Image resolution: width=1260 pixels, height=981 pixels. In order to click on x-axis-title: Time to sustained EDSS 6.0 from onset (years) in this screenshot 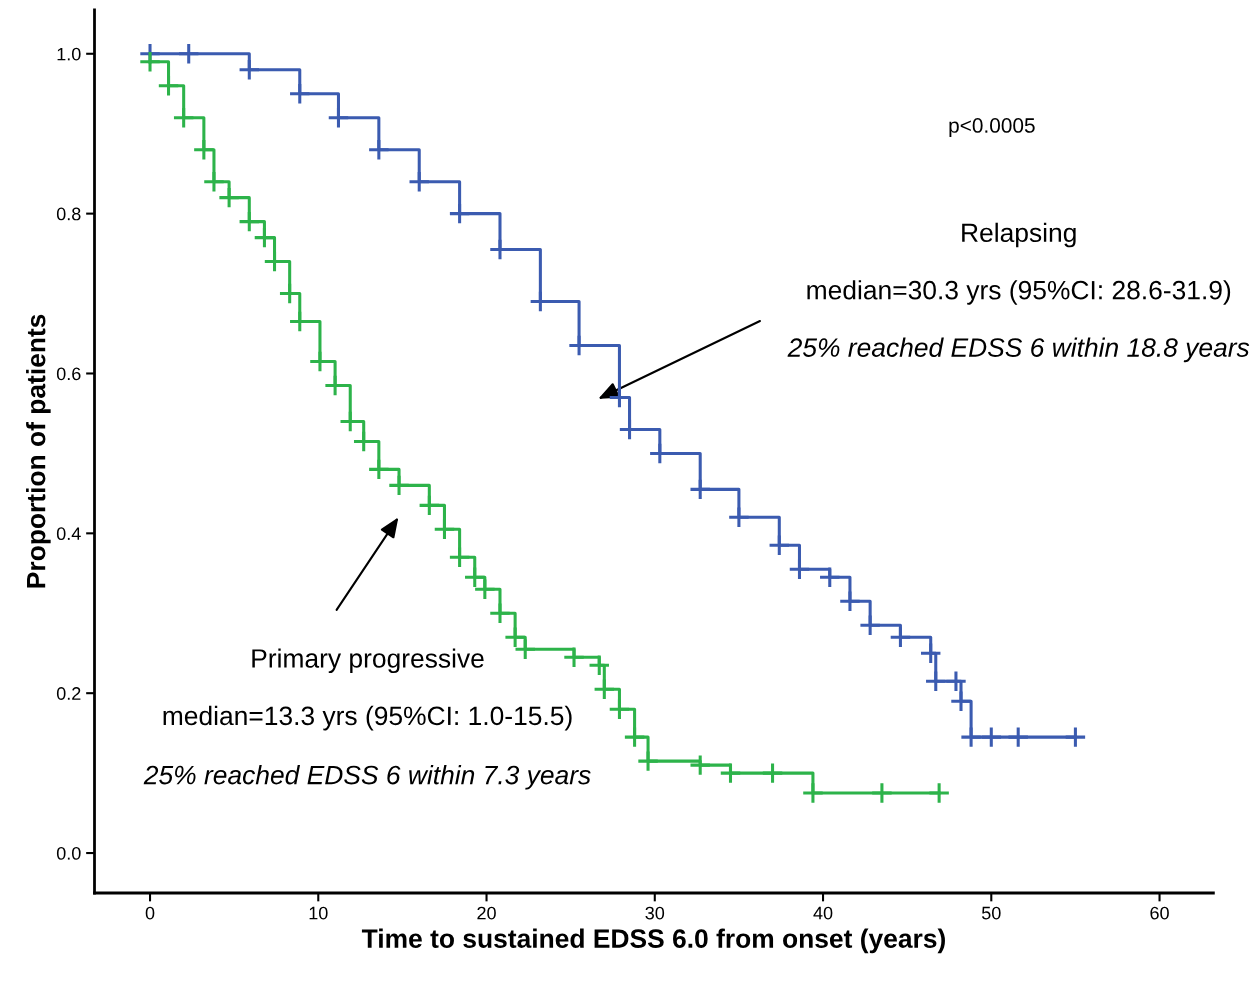, I will do `click(653, 941)`.